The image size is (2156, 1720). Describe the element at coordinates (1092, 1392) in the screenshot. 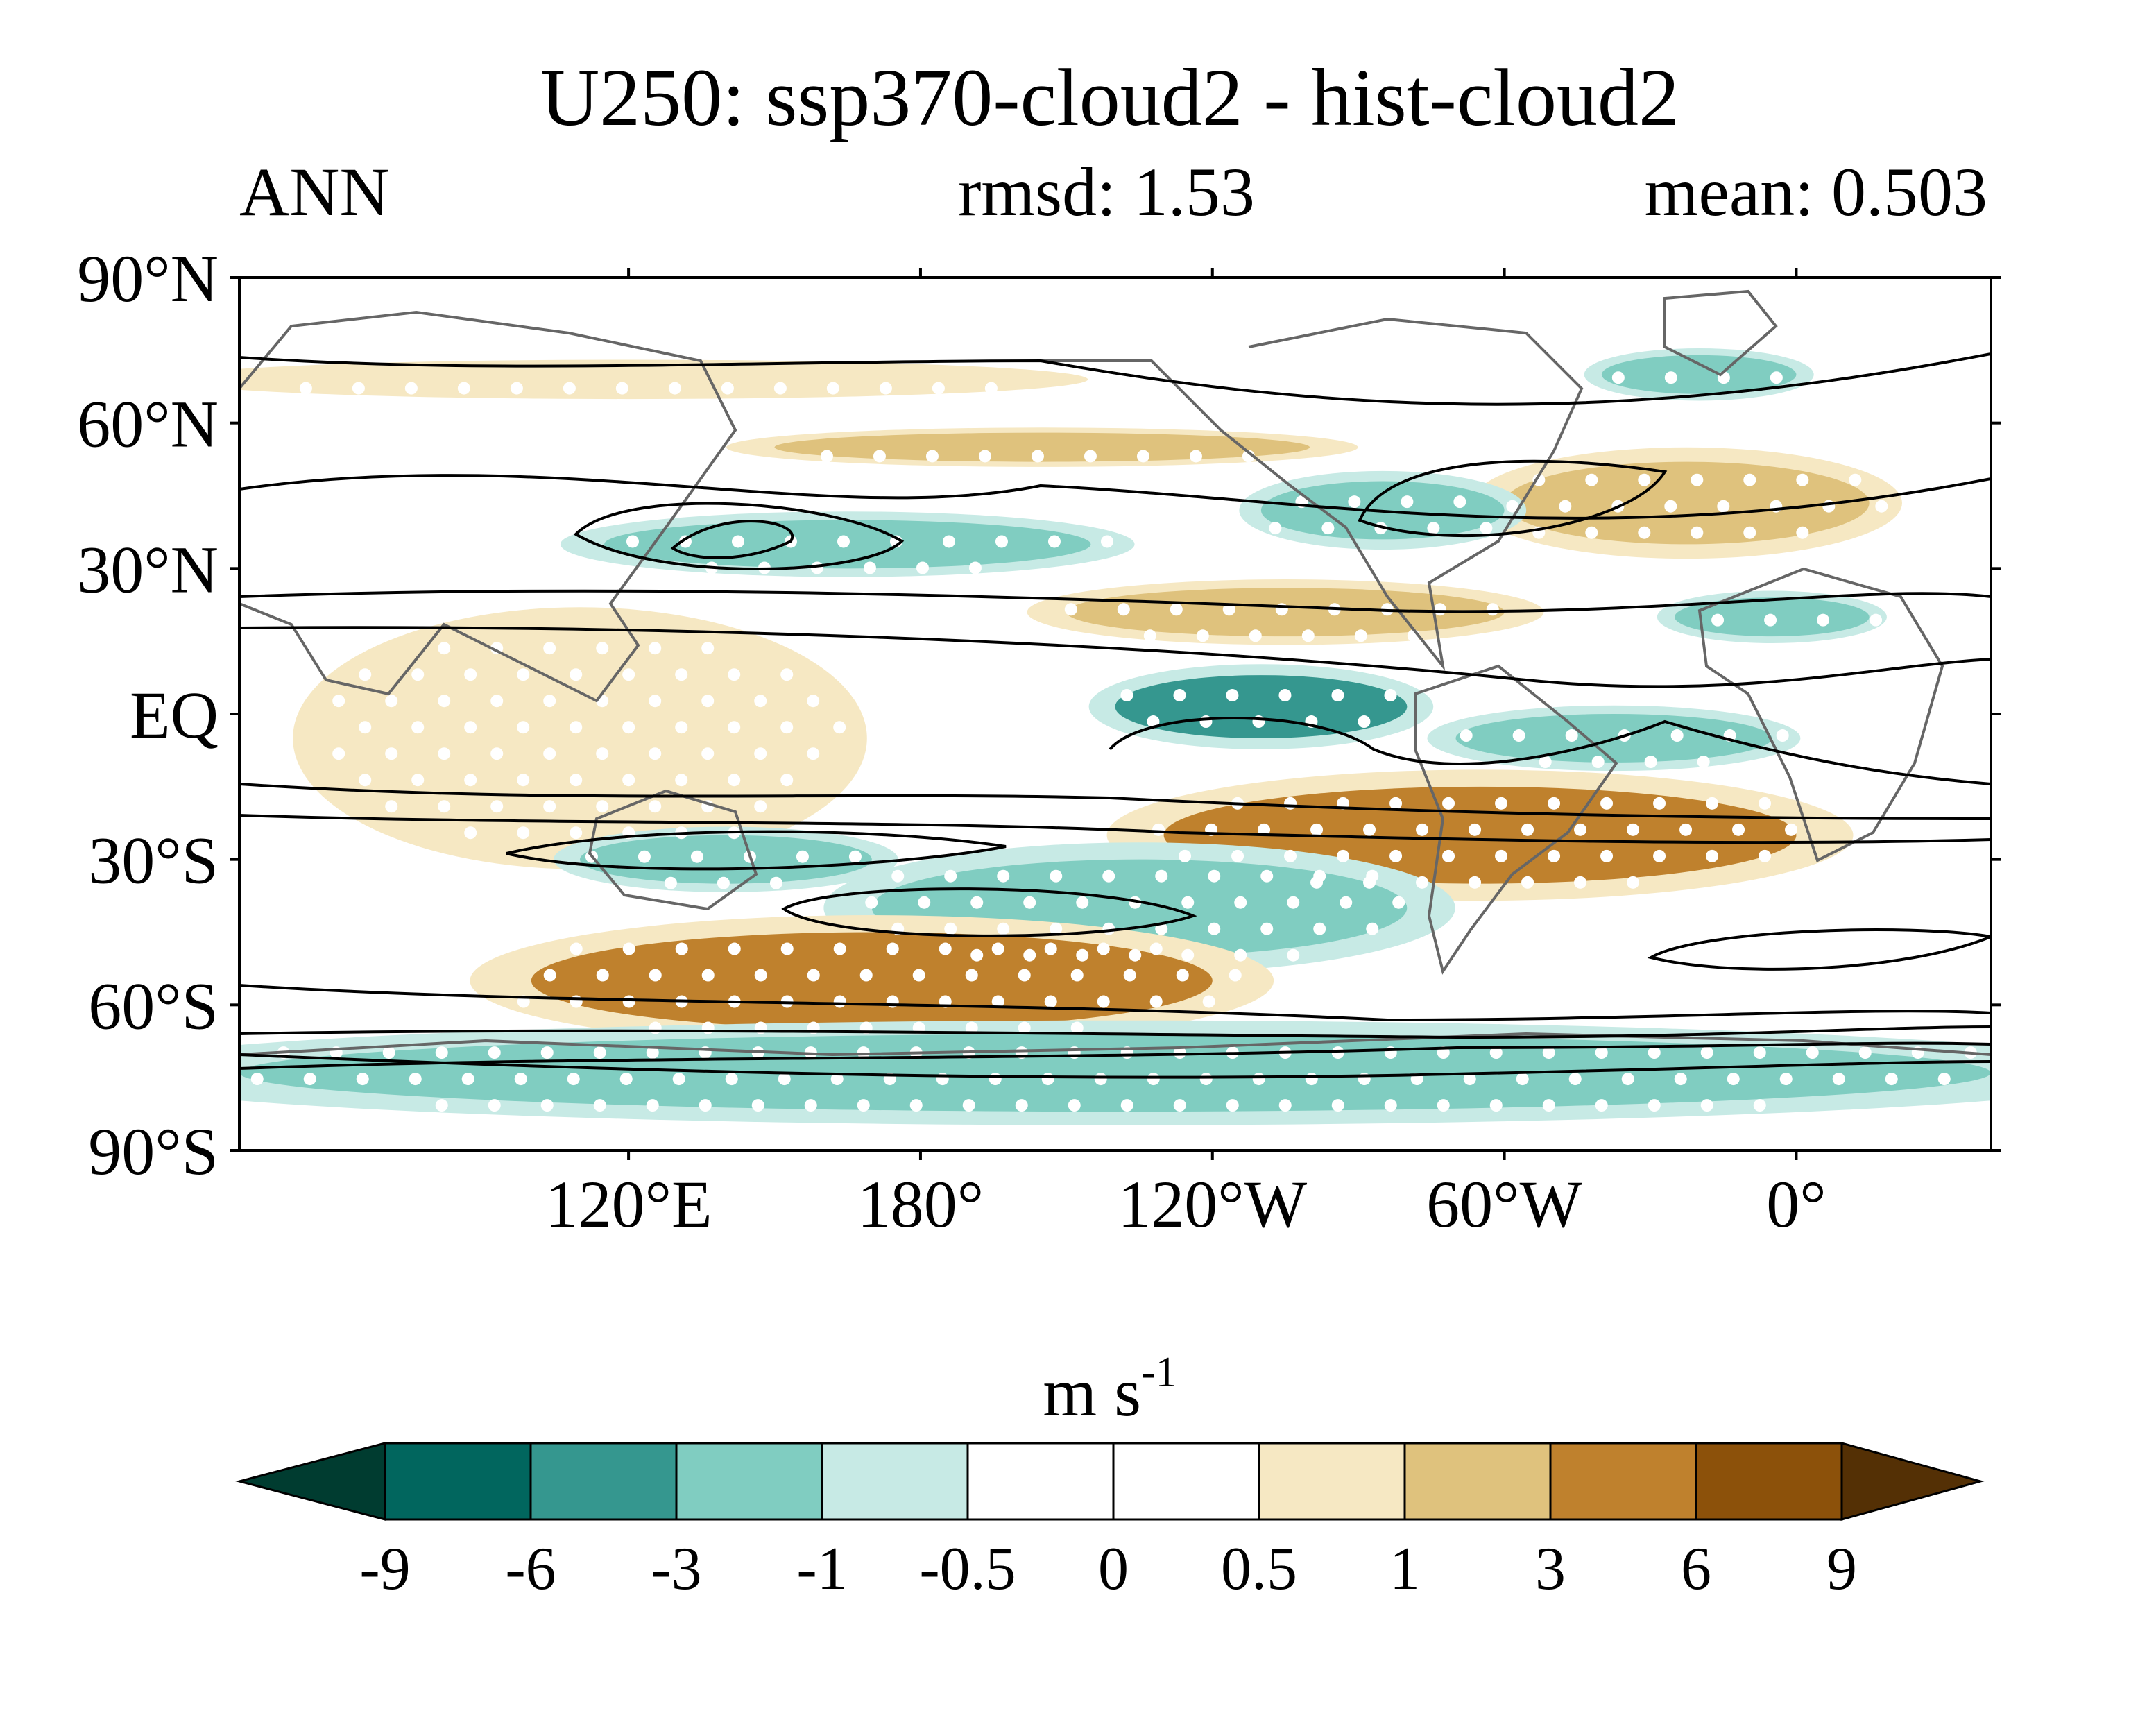

I see `colorbar-unit-base: m s` at that location.